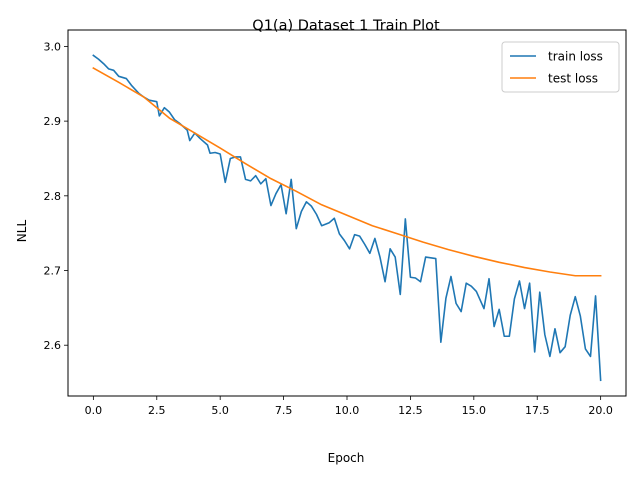  What do you see at coordinates (600, 410) in the screenshot?
I see `x-tick-label: 20.0` at bounding box center [600, 410].